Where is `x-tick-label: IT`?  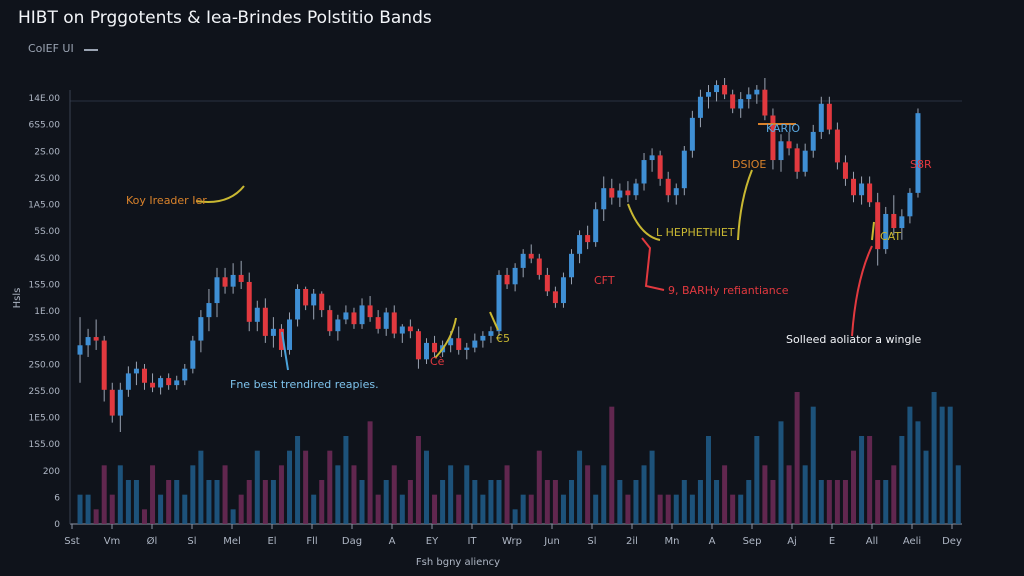
x-tick-label: IT is located at coordinates (472, 541).